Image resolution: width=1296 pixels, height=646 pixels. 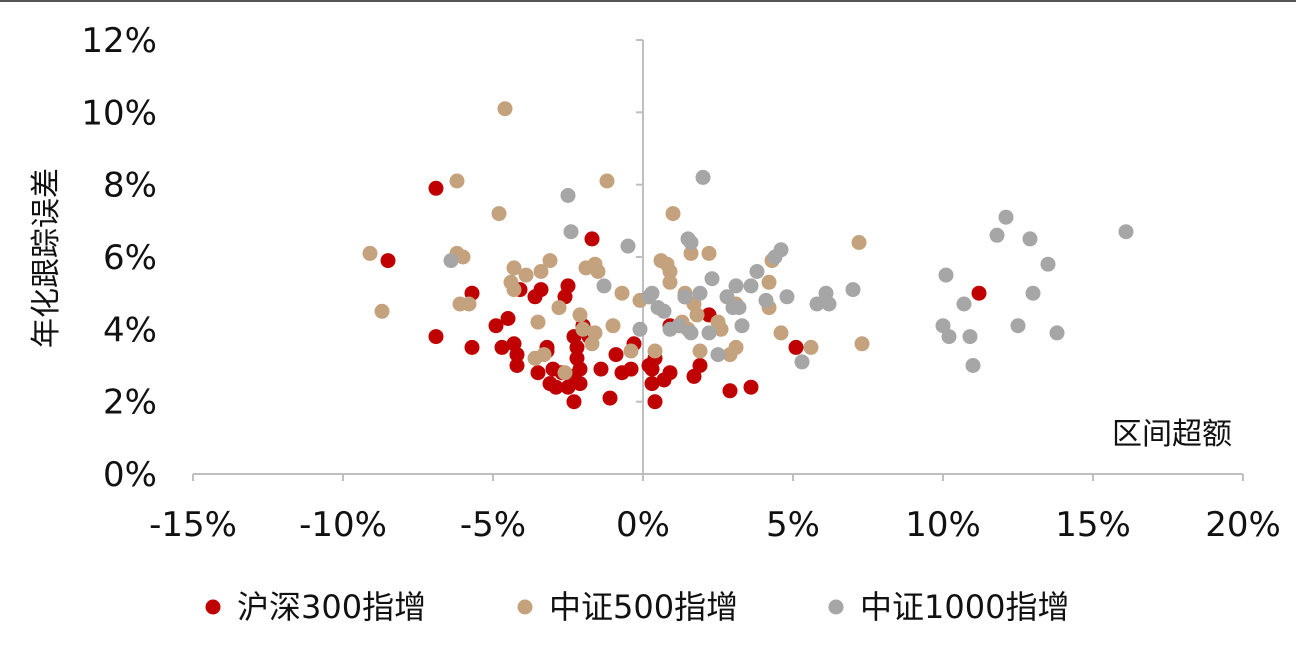 I want to click on x-tick-label: -10%, so click(x=343, y=525).